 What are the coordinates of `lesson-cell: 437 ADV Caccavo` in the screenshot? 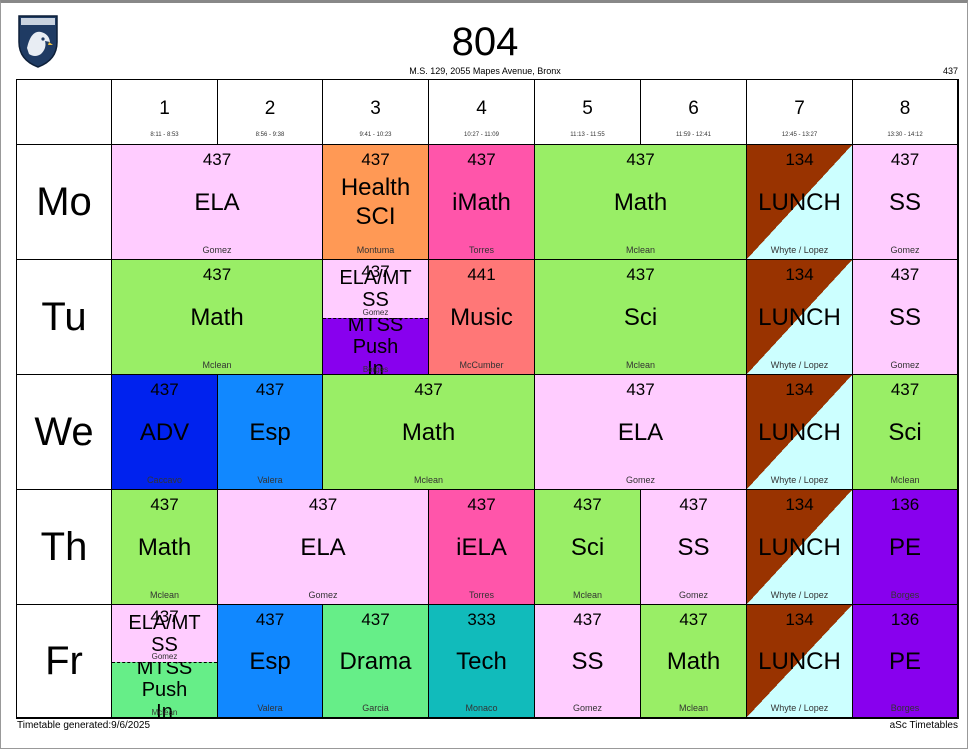 It's located at (165, 432).